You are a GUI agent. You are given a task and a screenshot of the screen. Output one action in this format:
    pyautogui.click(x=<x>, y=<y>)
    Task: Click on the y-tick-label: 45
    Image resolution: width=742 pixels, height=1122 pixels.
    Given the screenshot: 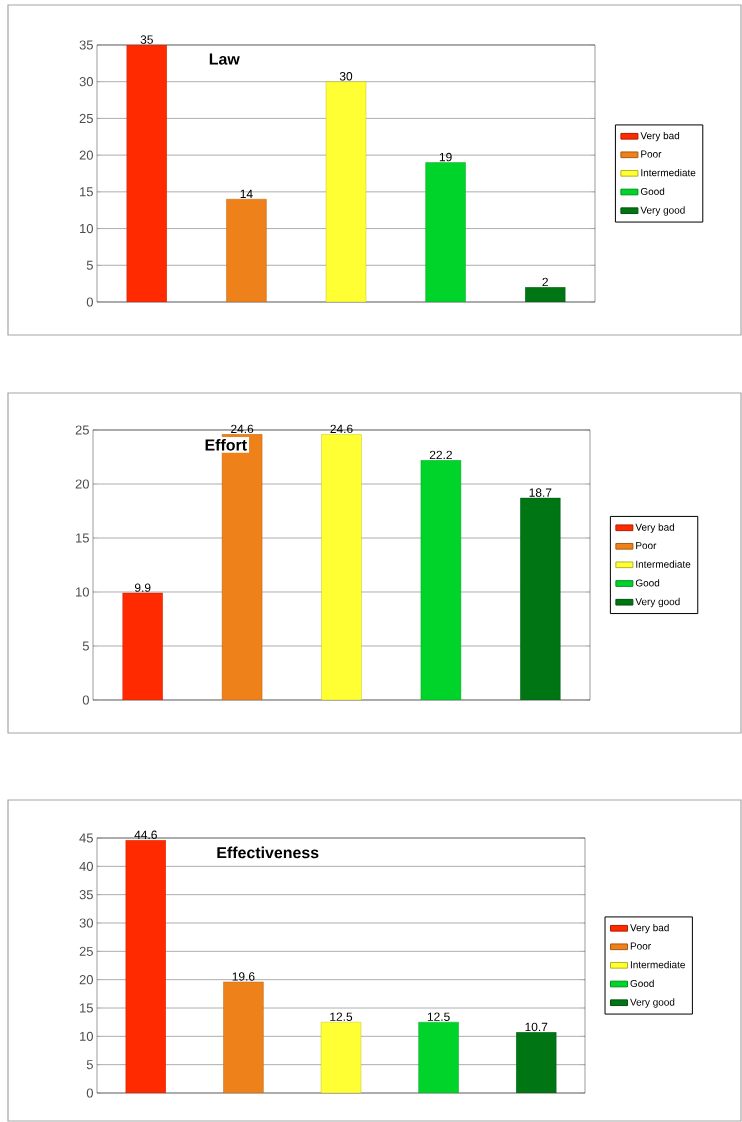 What is the action you would take?
    pyautogui.click(x=86, y=838)
    